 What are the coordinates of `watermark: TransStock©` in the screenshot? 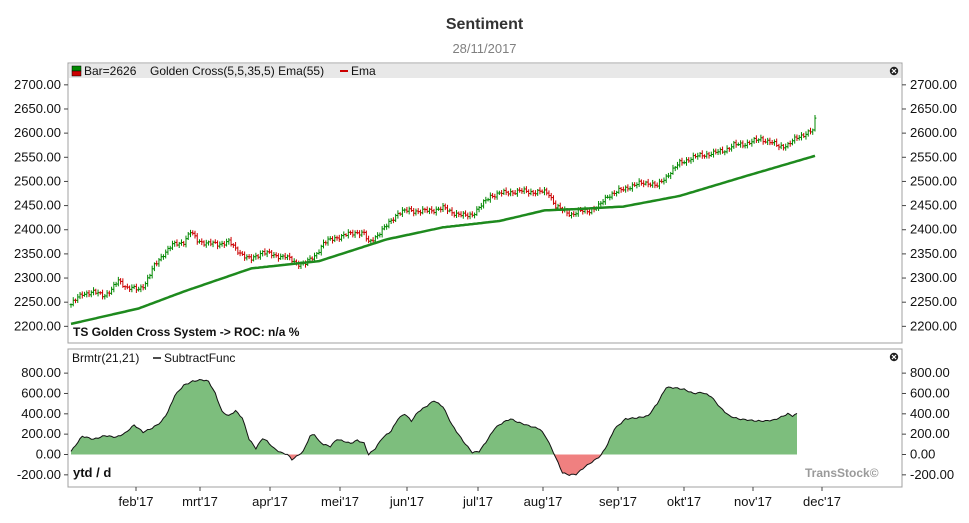 It's located at (842, 473).